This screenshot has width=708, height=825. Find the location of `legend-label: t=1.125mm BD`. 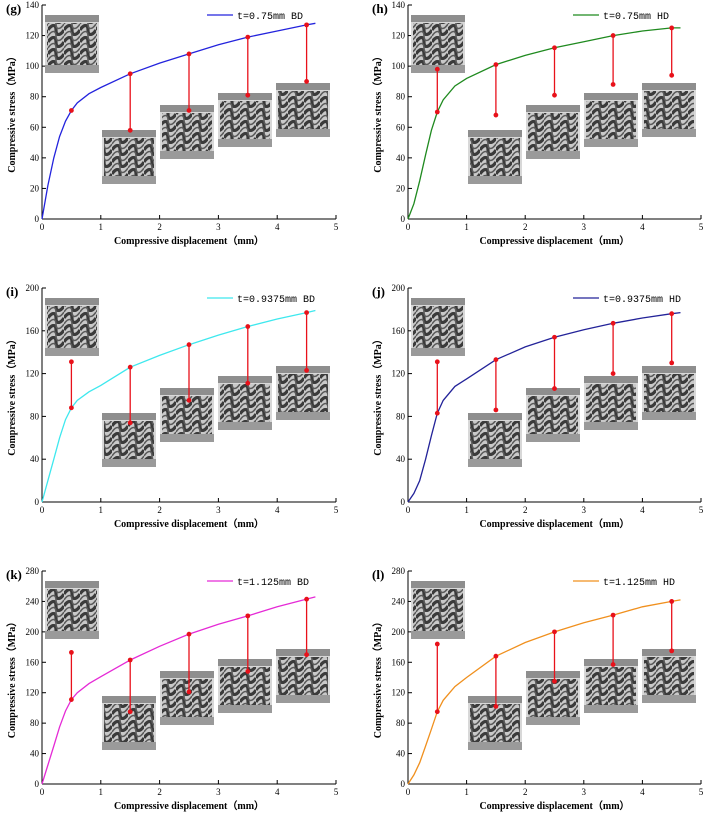

legend-label: t=1.125mm BD is located at coordinates (273, 583).